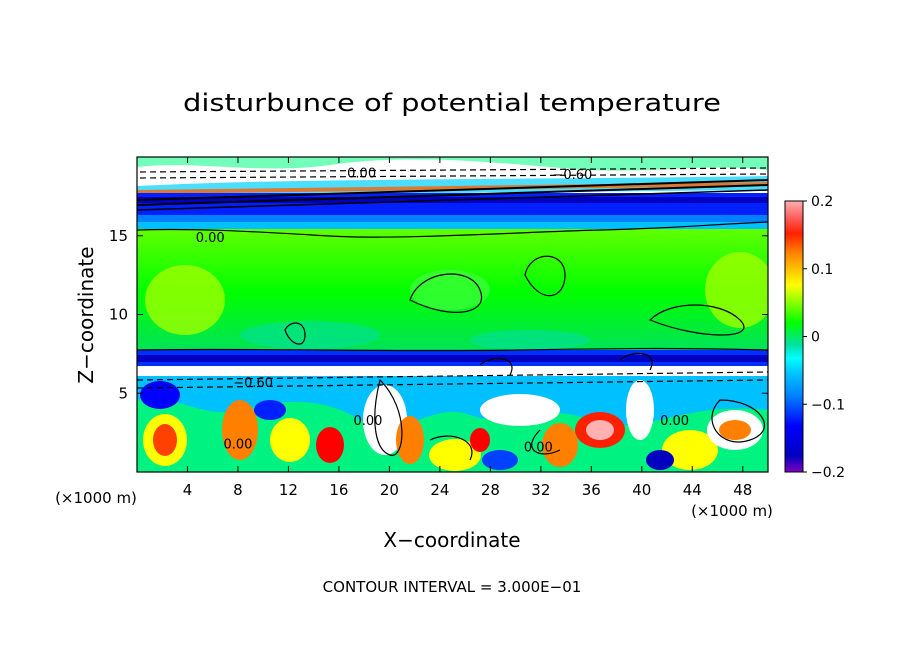 The image size is (904, 654). Describe the element at coordinates (641, 490) in the screenshot. I see `x-tick-label: 40` at that location.